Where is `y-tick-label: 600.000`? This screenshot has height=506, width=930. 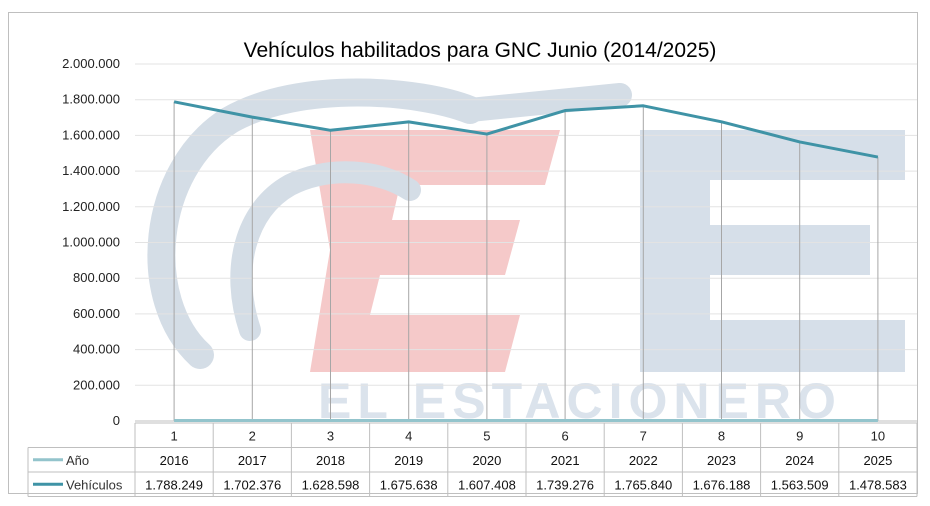
y-tick-label: 600.000 is located at coordinates (96, 313).